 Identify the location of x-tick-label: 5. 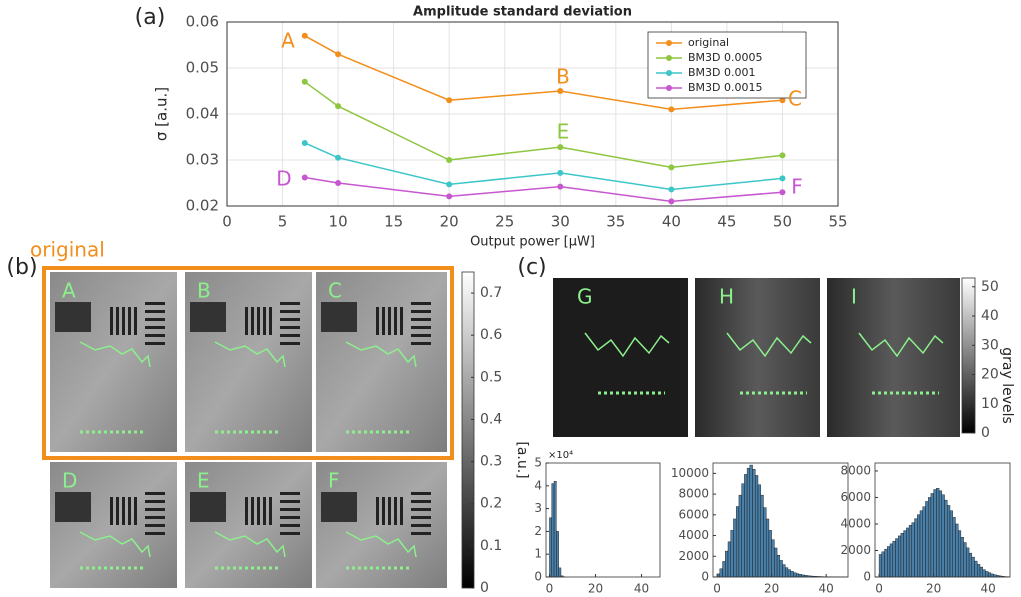
(283, 222).